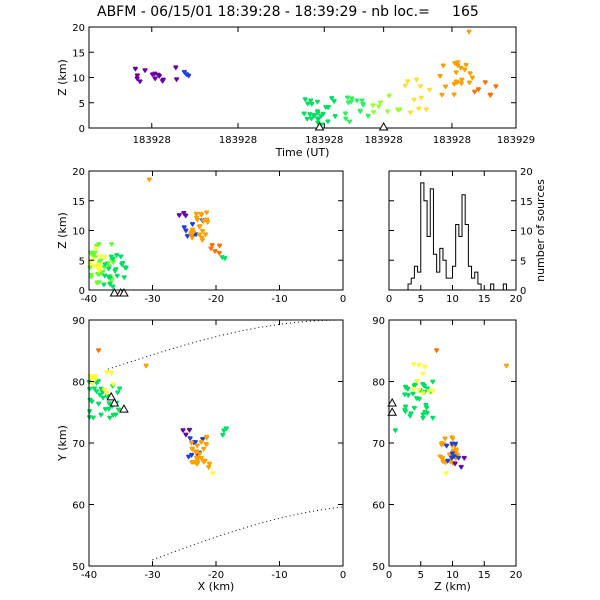 Image resolution: width=600 pixels, height=600 pixels. Describe the element at coordinates (452, 299) in the screenshot. I see `x-tick-label: 10` at that location.